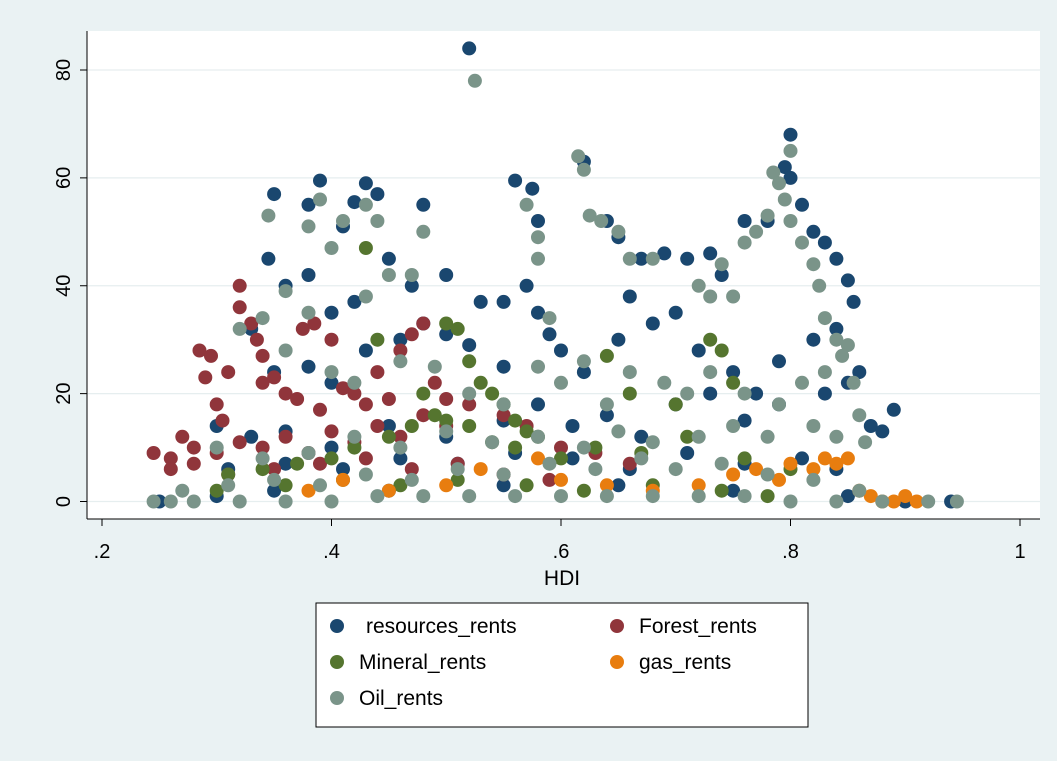  I want to click on x-tick-label: .4, so click(331, 552).